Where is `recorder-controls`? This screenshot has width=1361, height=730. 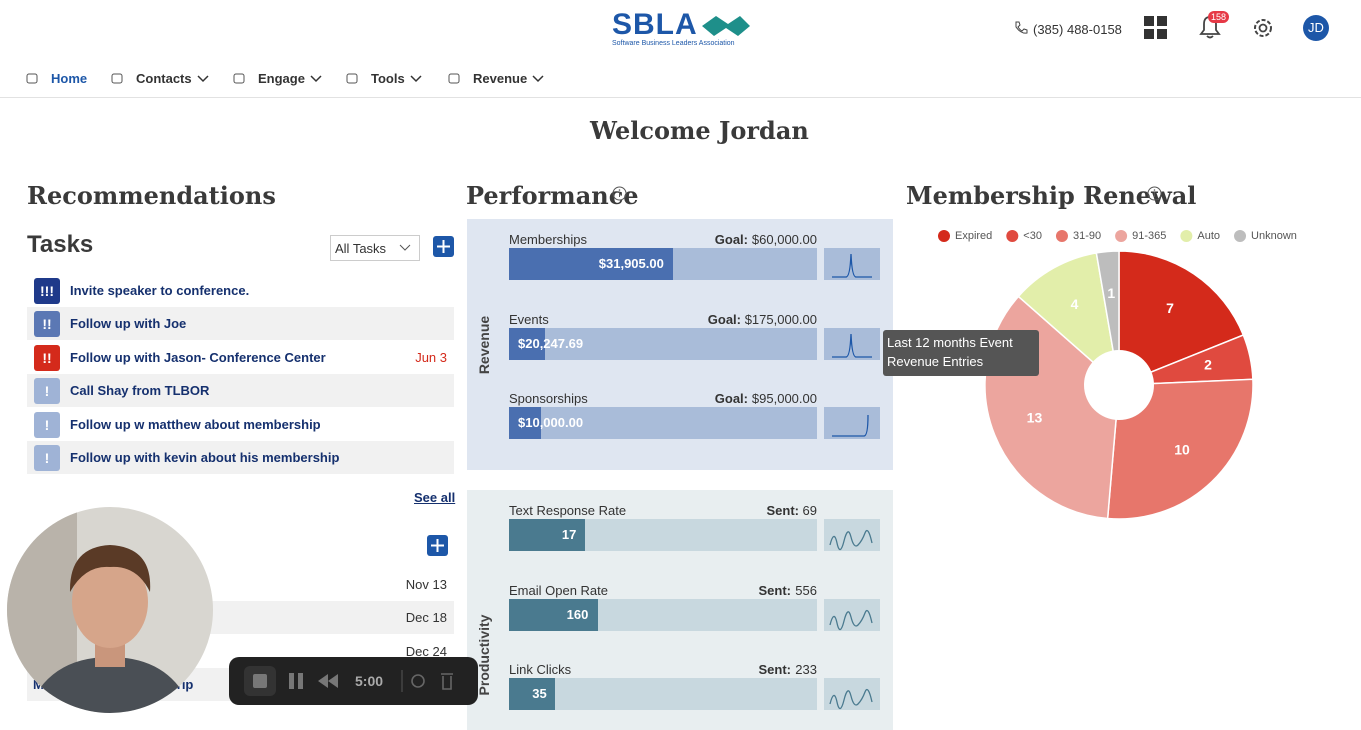
recorder-controls is located at coordinates (348, 681).